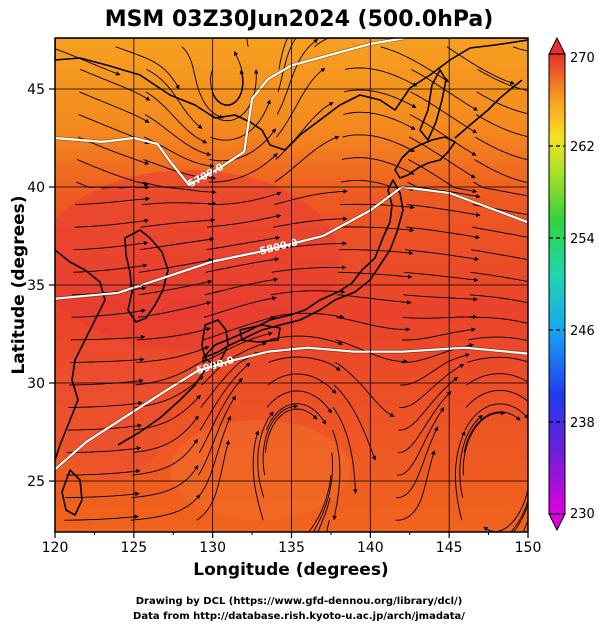 This screenshot has height=625, width=599. I want to click on colorbar-ticks: 270 262 254 246 238 230, so click(572, 286).